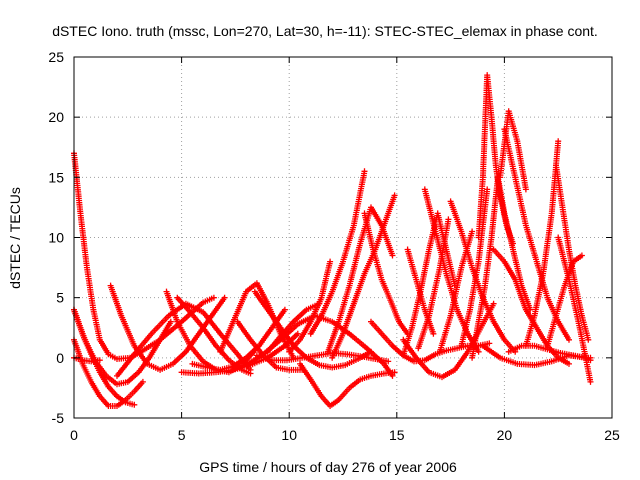  I want to click on x-tick-label: 0, so click(74, 435).